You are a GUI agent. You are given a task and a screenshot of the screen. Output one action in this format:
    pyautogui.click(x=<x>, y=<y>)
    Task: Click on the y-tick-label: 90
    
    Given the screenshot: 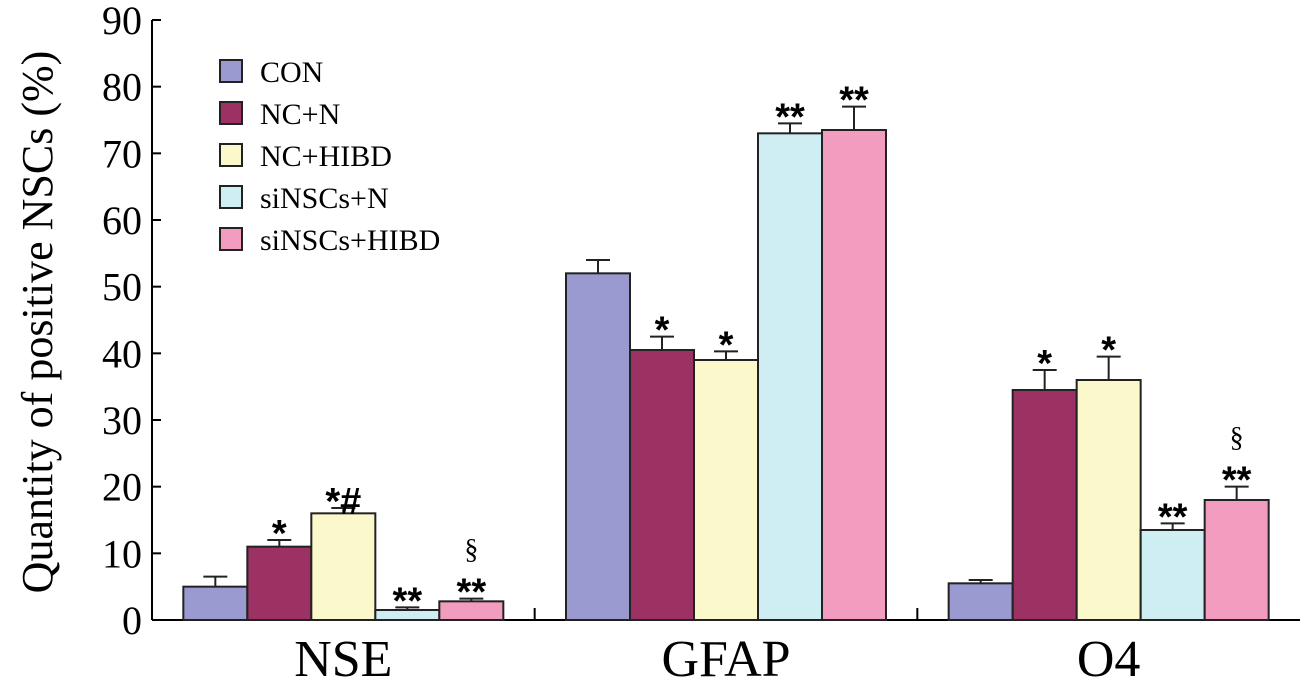 What is the action you would take?
    pyautogui.click(x=122, y=21)
    